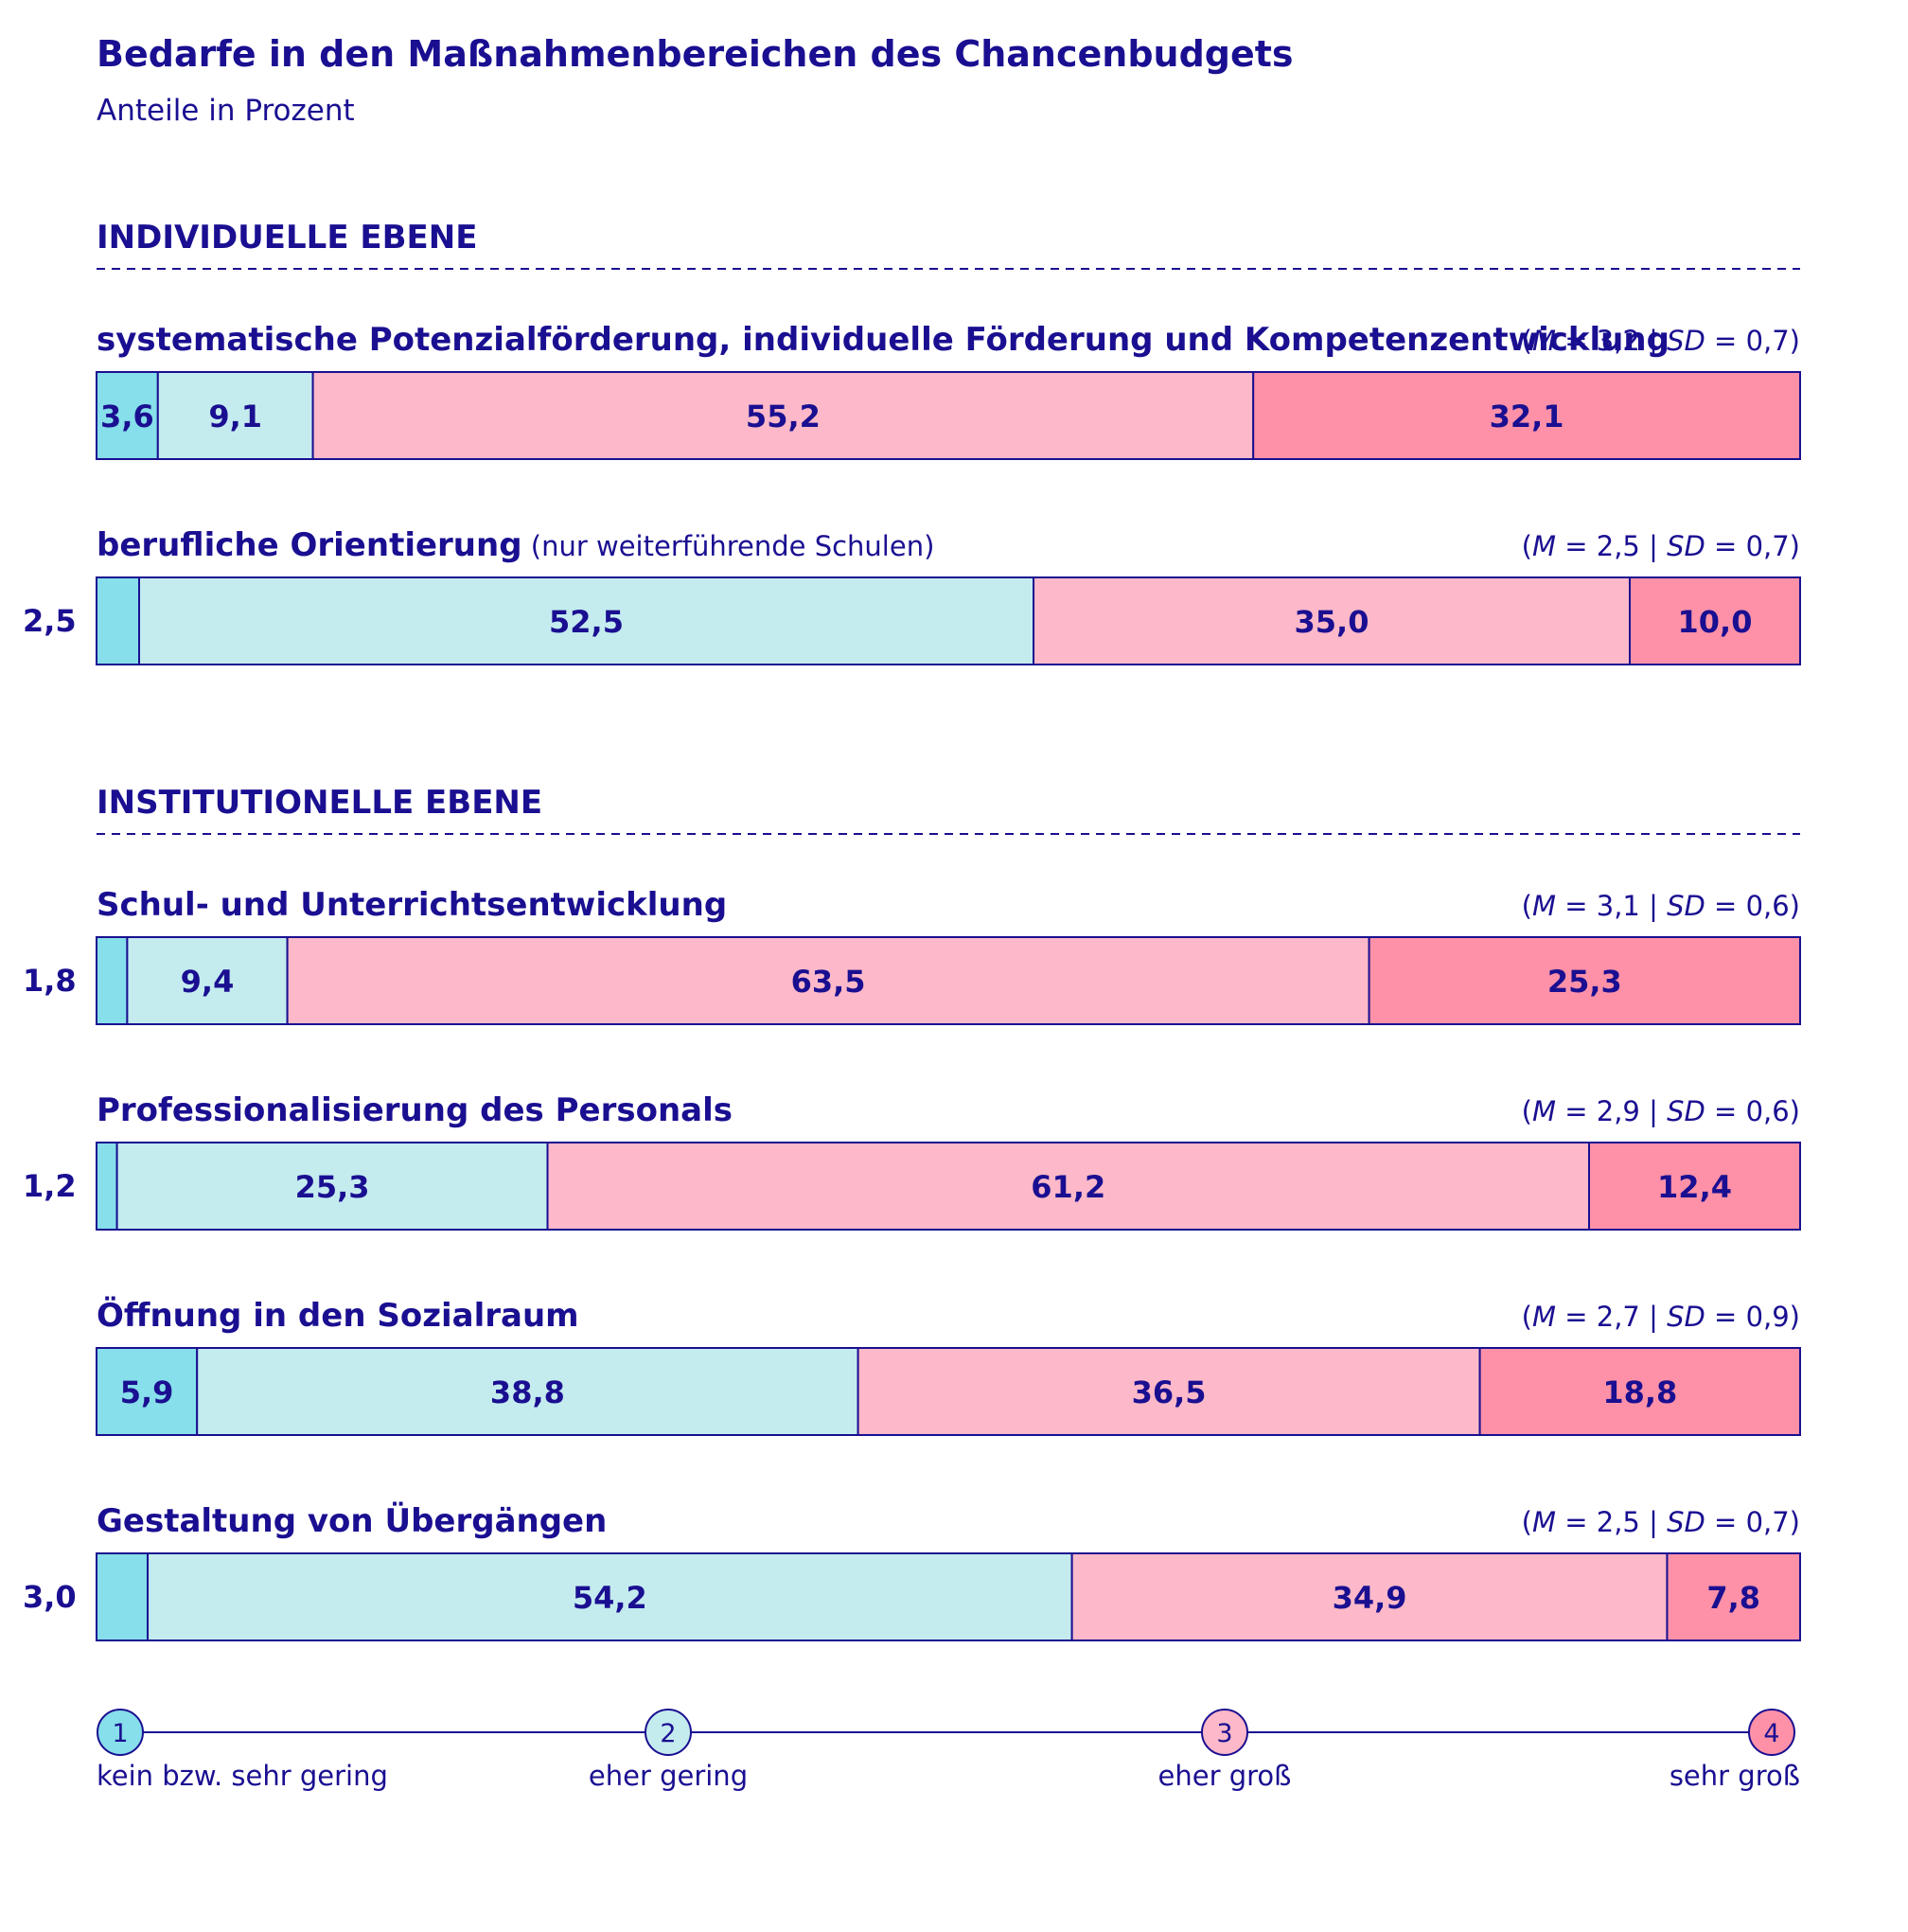 The height and width of the screenshot is (1932, 1908). What do you see at coordinates (668, 1776) in the screenshot?
I see `legend-label: eher gering` at bounding box center [668, 1776].